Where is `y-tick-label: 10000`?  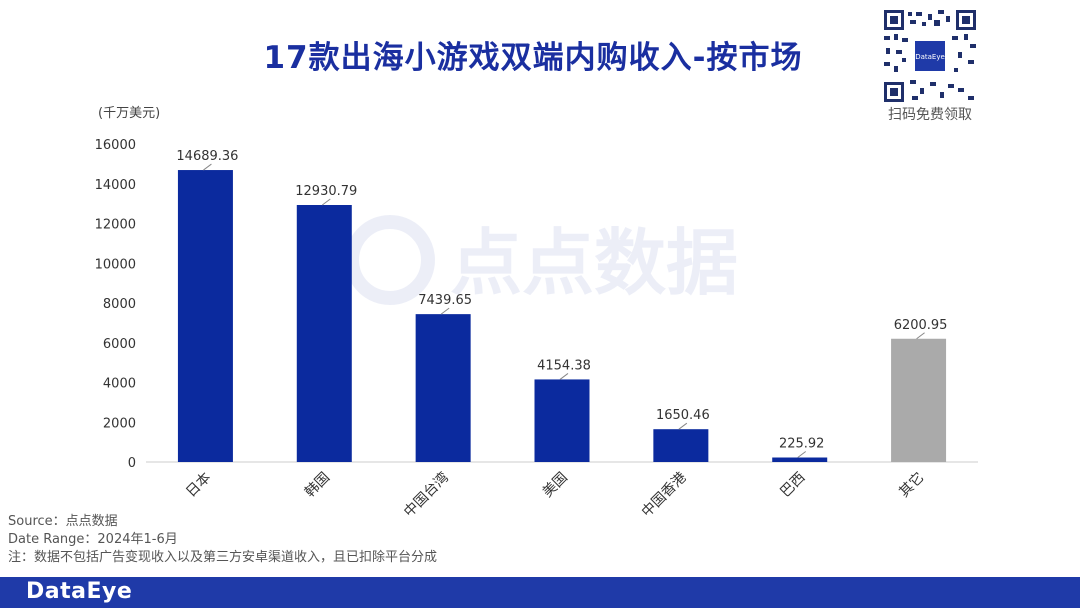 y-tick-label: 10000 is located at coordinates (115, 264).